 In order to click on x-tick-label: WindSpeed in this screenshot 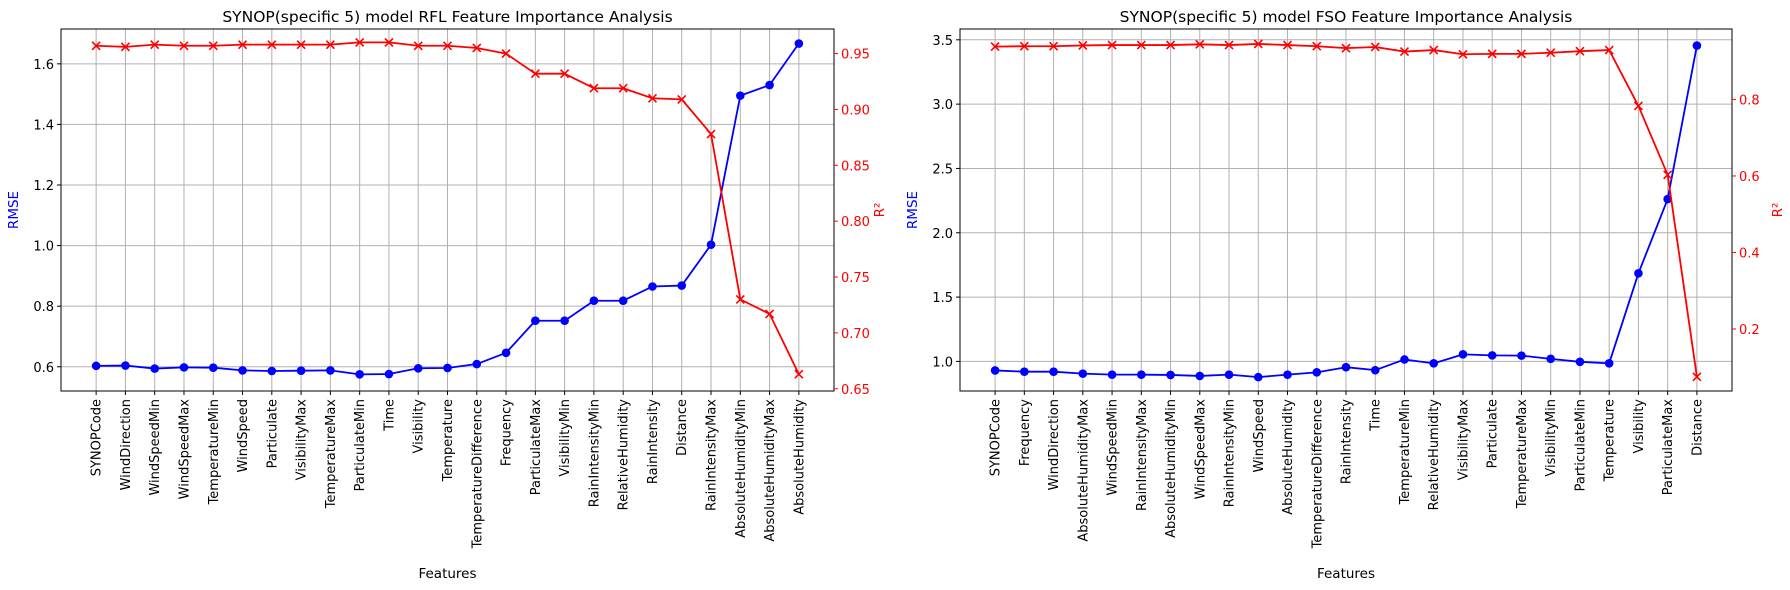, I will do `click(243, 435)`.